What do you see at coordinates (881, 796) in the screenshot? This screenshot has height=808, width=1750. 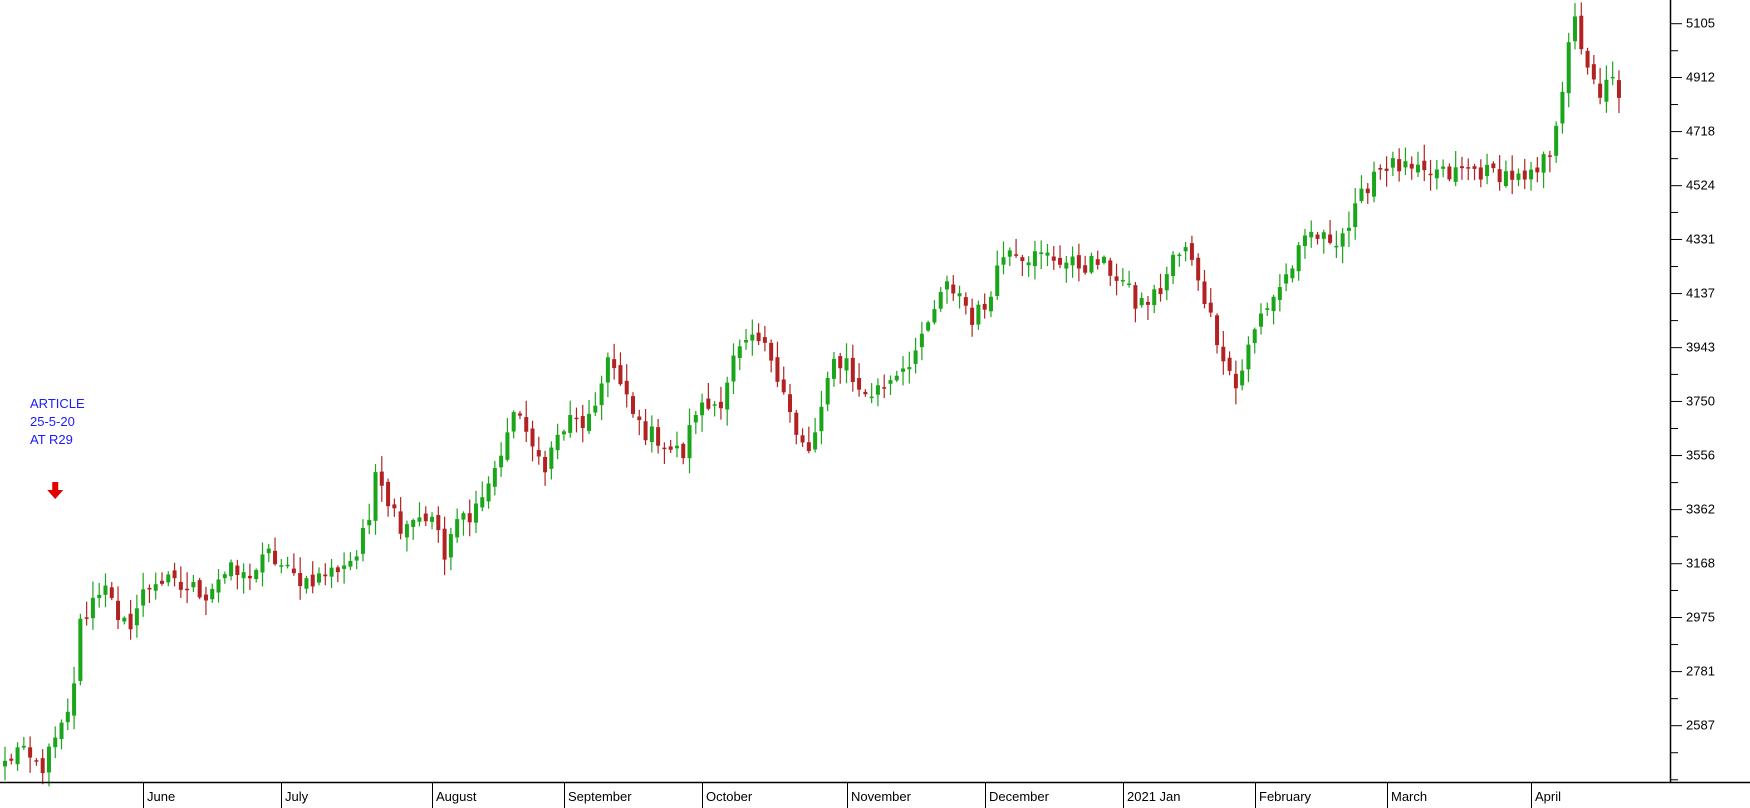 I see `x-month-label: November` at bounding box center [881, 796].